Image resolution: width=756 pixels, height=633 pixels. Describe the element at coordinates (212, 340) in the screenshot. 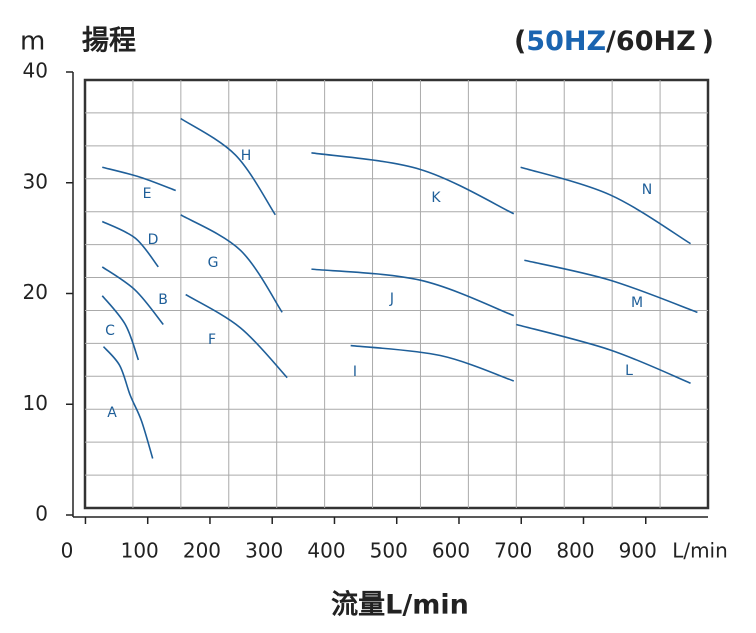

I see `curve-label: F` at that location.